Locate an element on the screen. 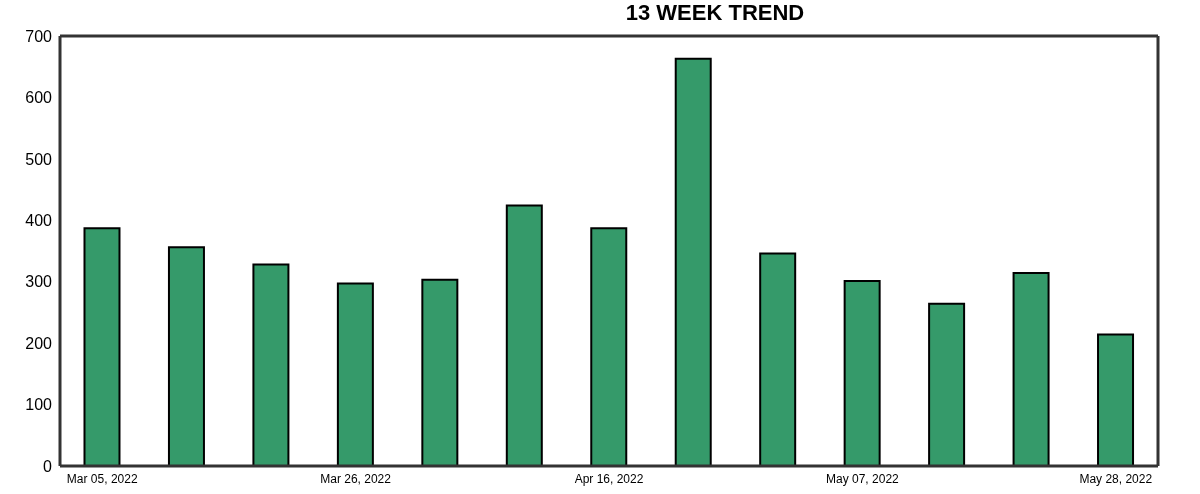 The image size is (1200, 494). y-tick-label: 100 is located at coordinates (39, 405).